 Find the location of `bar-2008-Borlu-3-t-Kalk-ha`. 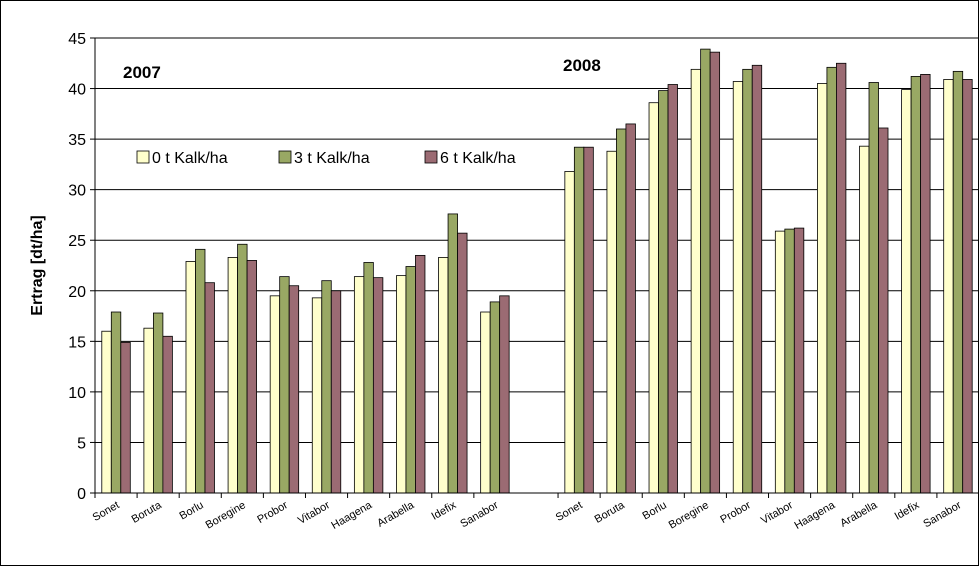

bar-2008-Borlu-3-t-Kalk-ha is located at coordinates (663, 292).